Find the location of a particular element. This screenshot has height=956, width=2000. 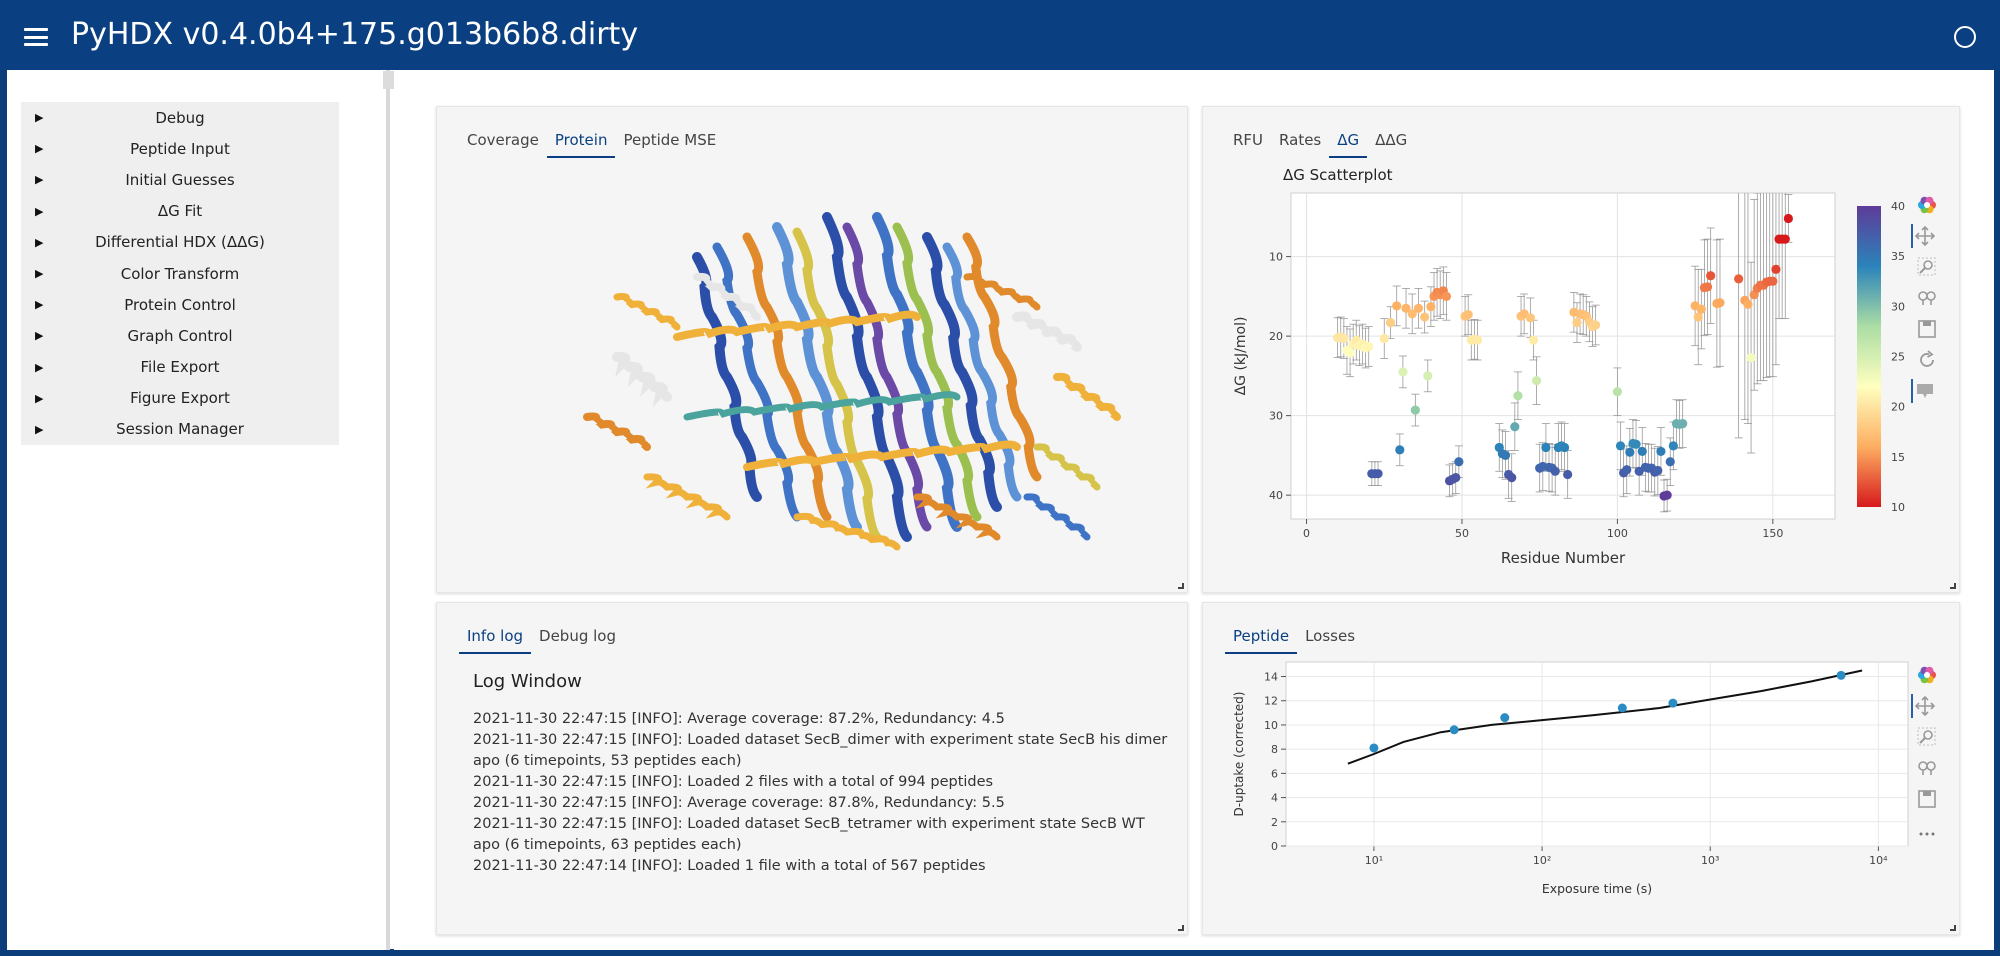

tab-rates: Rates is located at coordinates (1300, 140).